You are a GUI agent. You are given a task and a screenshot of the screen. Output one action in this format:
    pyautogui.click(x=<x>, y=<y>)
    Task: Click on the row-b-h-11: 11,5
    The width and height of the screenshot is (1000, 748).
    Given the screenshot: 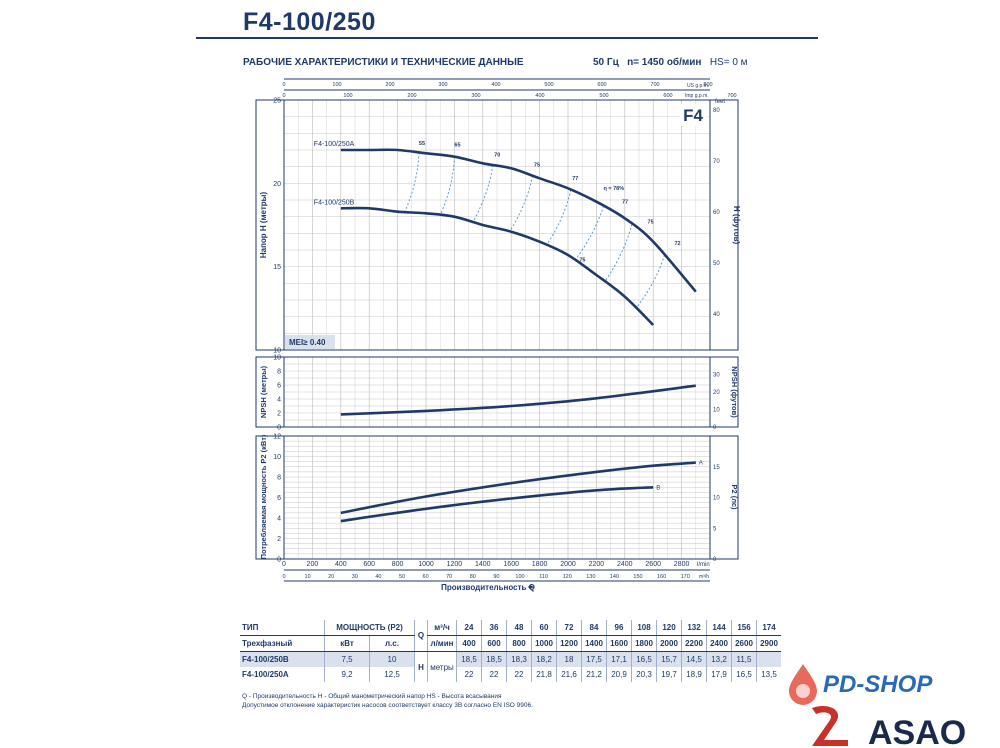 What is the action you would take?
    pyautogui.click(x=744, y=659)
    